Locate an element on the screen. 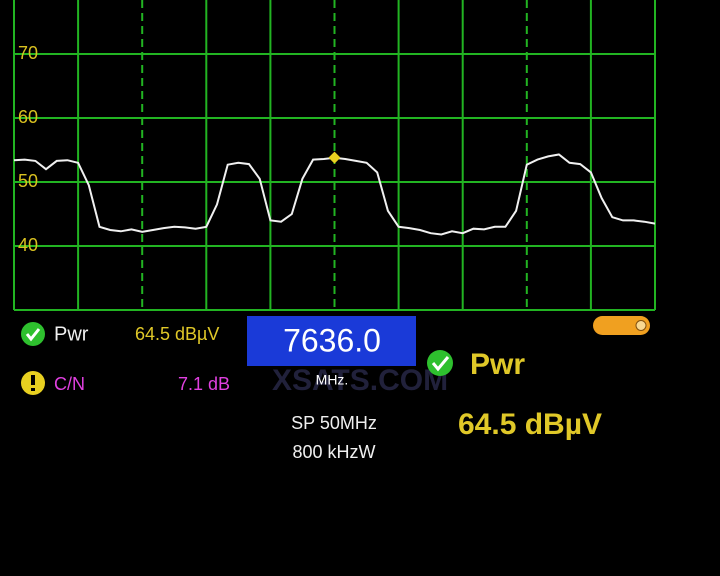 This screenshot has width=720, height=576. frequency: 7636.0 is located at coordinates (332, 340).